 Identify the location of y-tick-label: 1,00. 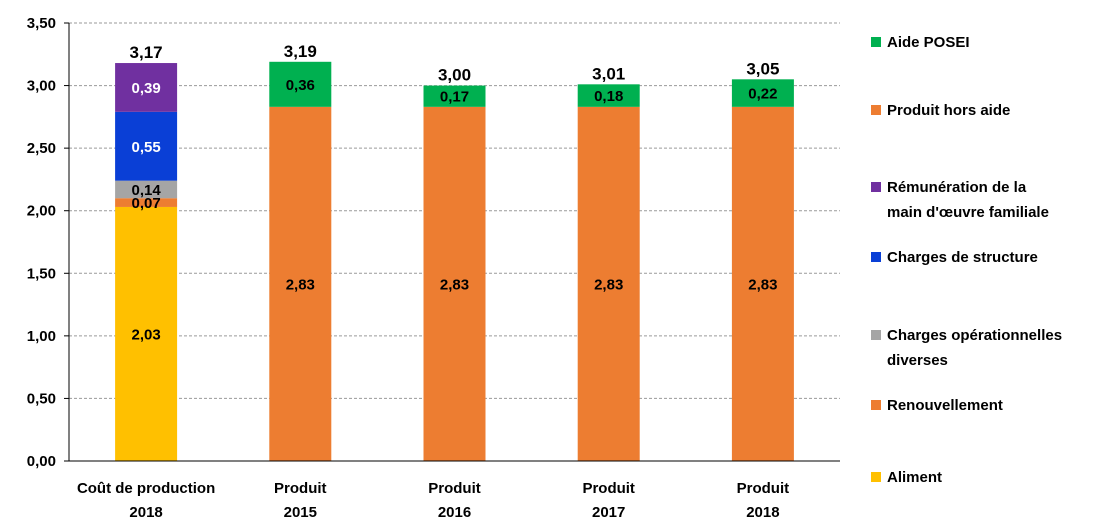
(41, 336).